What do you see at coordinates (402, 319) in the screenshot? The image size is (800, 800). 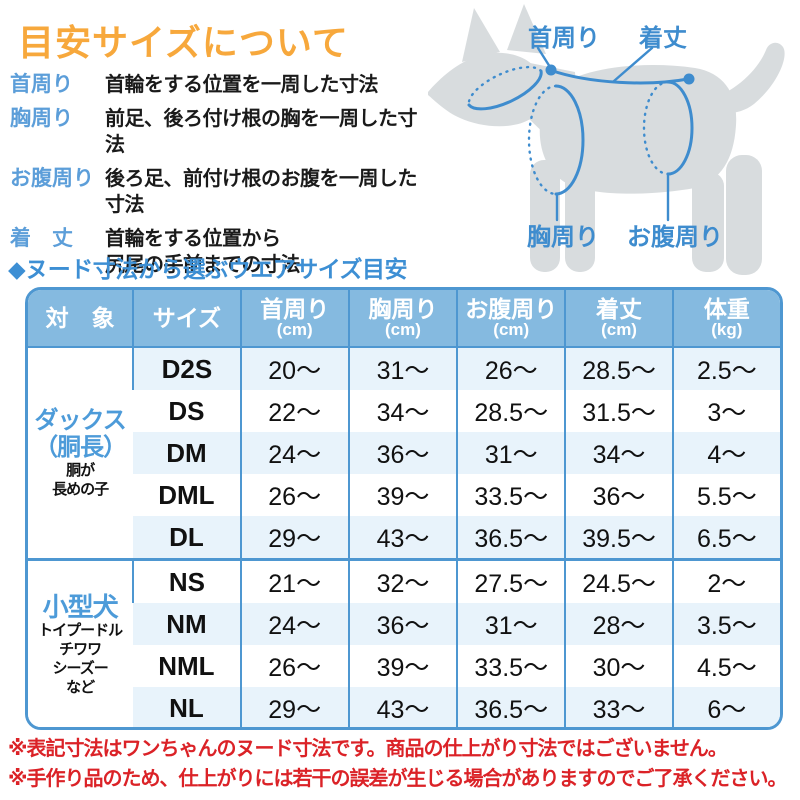 I see `header-chest: 胸周り (cm)` at bounding box center [402, 319].